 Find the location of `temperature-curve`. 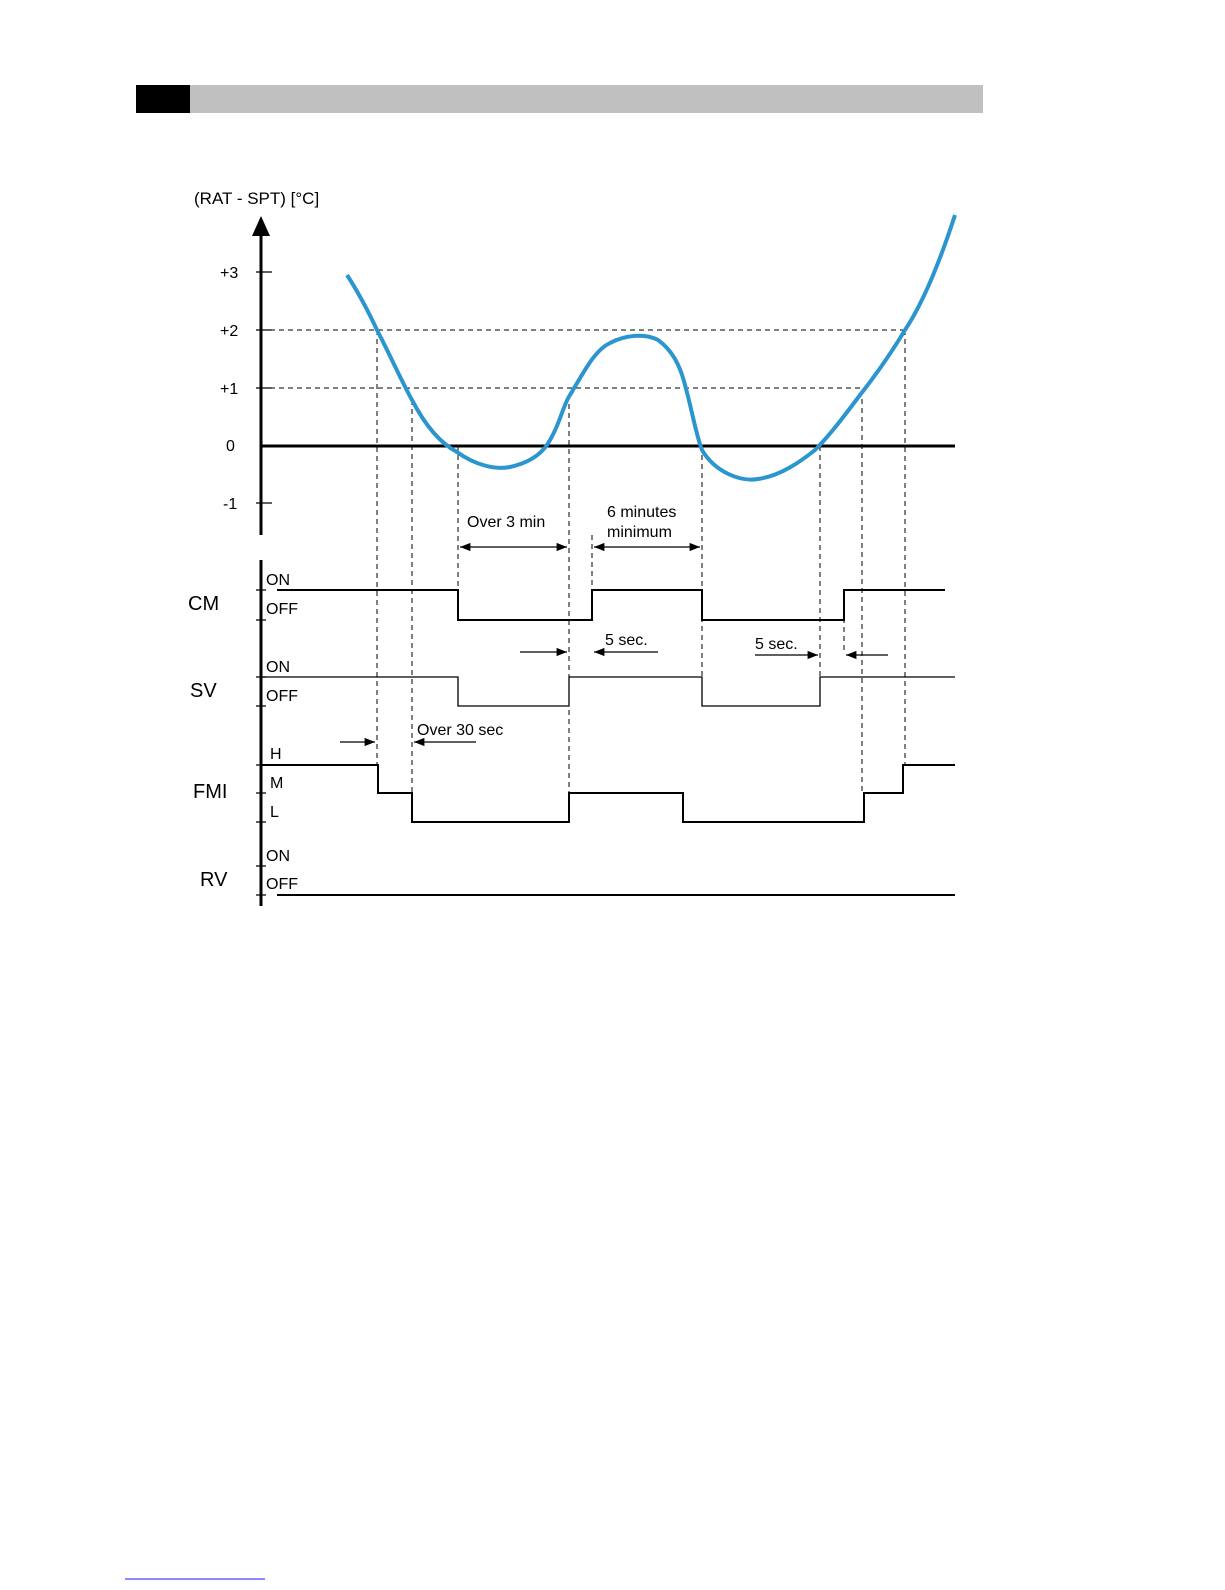

temperature-curve is located at coordinates (651, 348).